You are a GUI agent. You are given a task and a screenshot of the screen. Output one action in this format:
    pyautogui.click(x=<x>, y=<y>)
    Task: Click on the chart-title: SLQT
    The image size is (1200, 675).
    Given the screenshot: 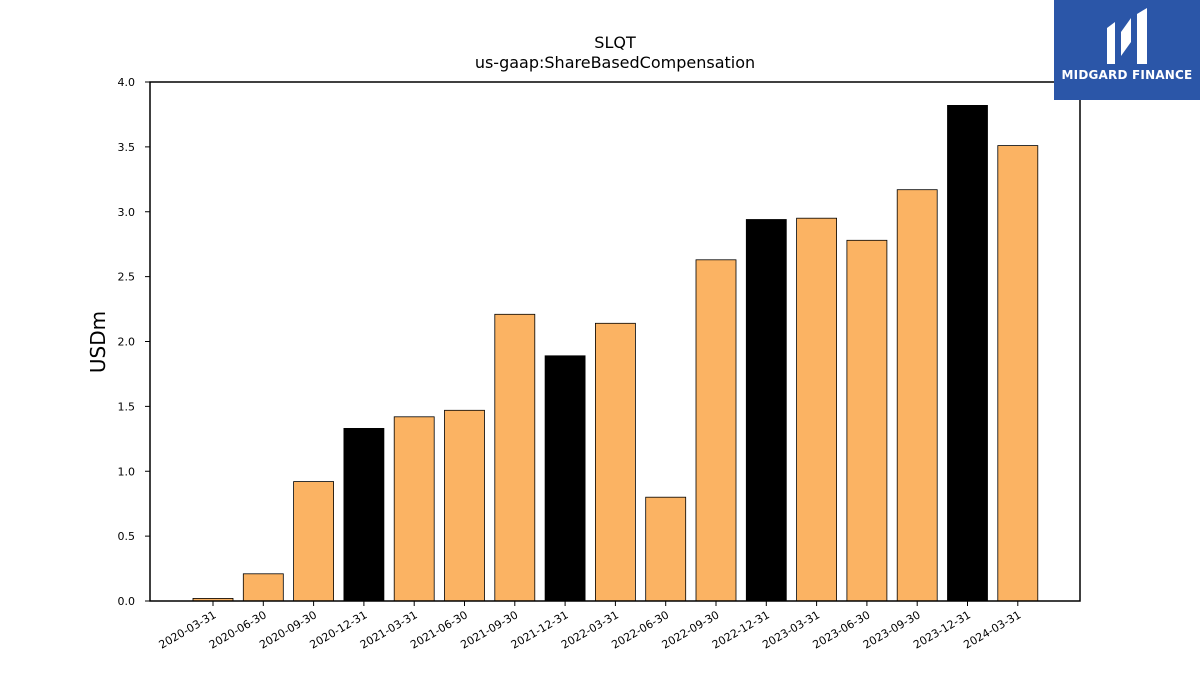 What is the action you would take?
    pyautogui.click(x=615, y=42)
    